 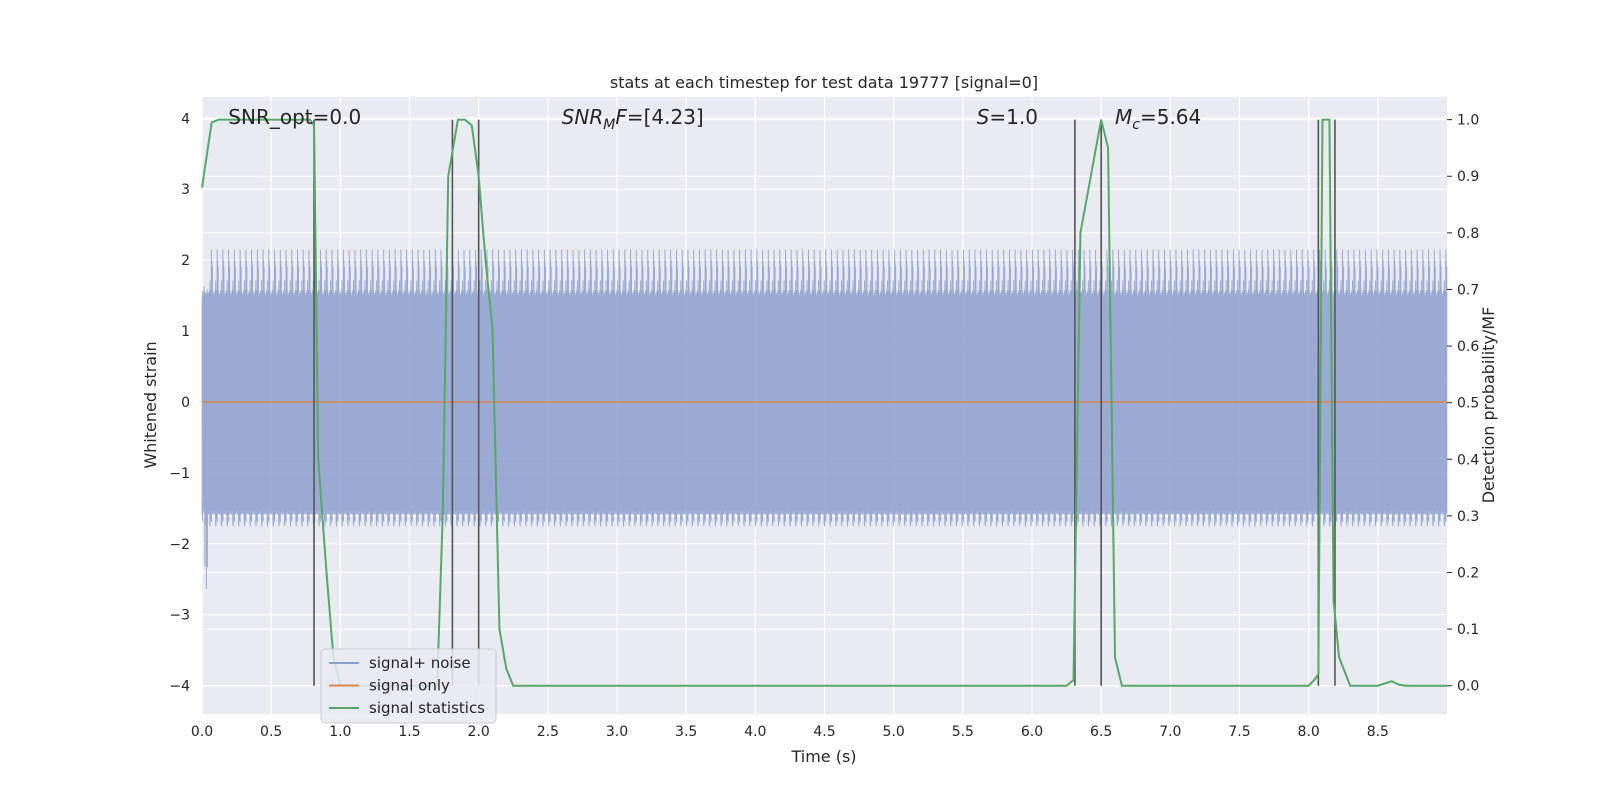 I want to click on legend-box, so click(x=408, y=686).